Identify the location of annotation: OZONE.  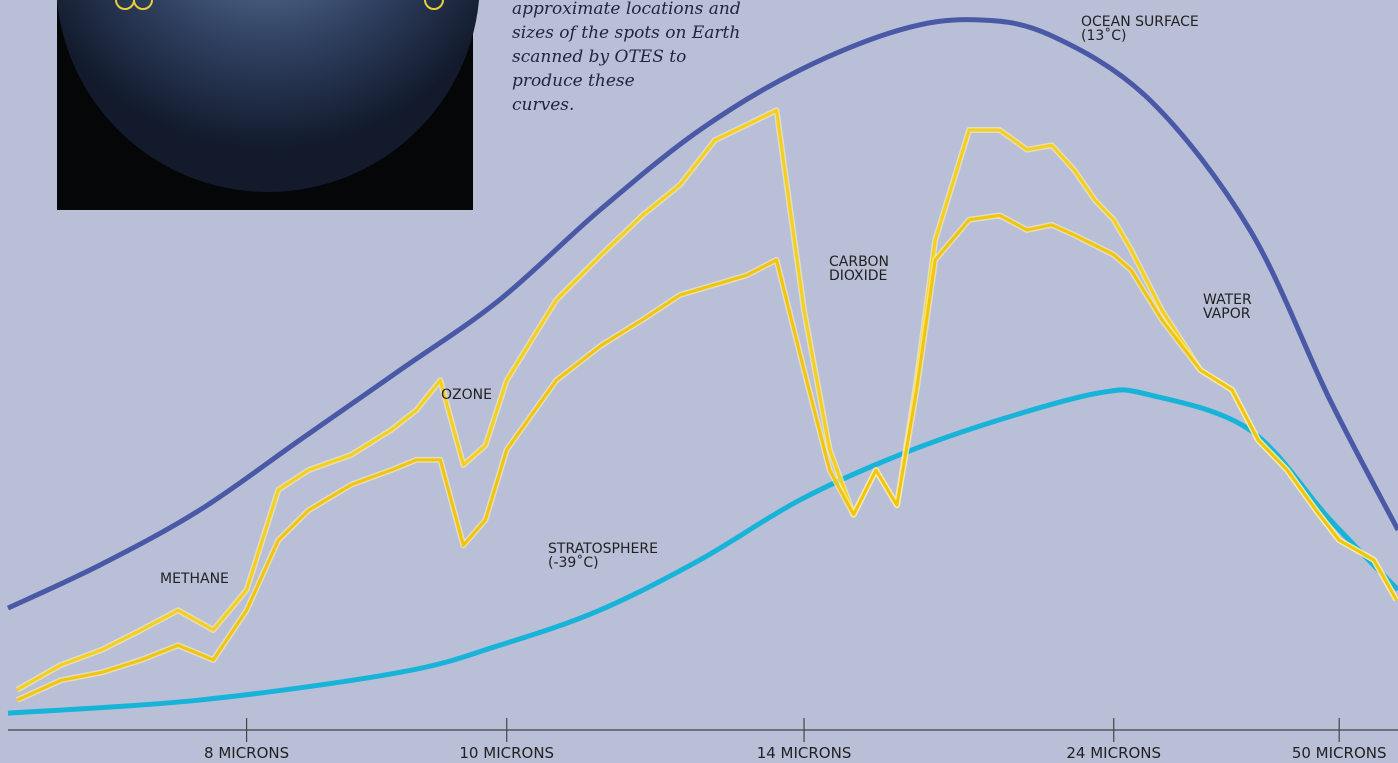
(466, 395).